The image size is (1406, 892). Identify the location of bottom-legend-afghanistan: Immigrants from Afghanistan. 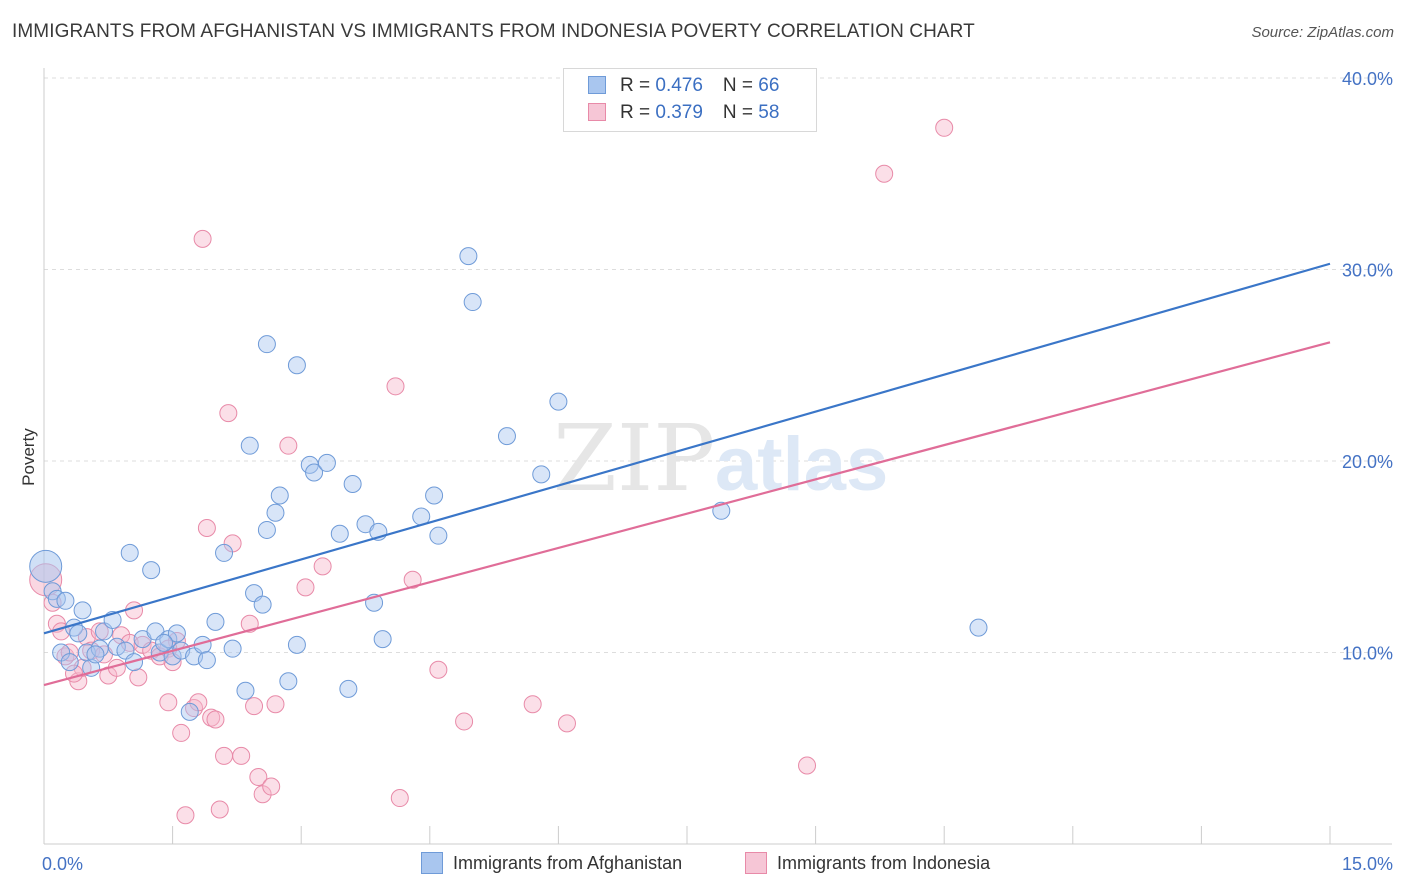
(551, 863).